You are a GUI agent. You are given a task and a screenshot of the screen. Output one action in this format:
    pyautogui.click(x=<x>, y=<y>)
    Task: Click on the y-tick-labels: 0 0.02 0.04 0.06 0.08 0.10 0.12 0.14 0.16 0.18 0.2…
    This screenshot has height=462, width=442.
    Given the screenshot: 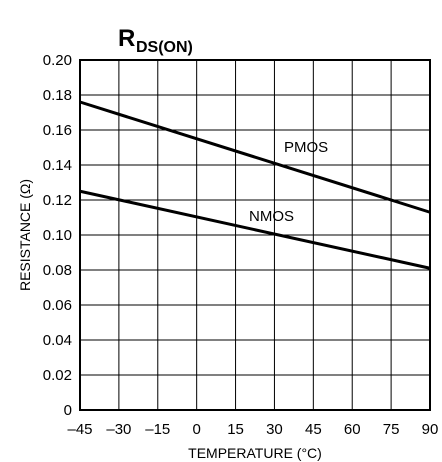 What is the action you would take?
    pyautogui.click(x=57, y=235)
    